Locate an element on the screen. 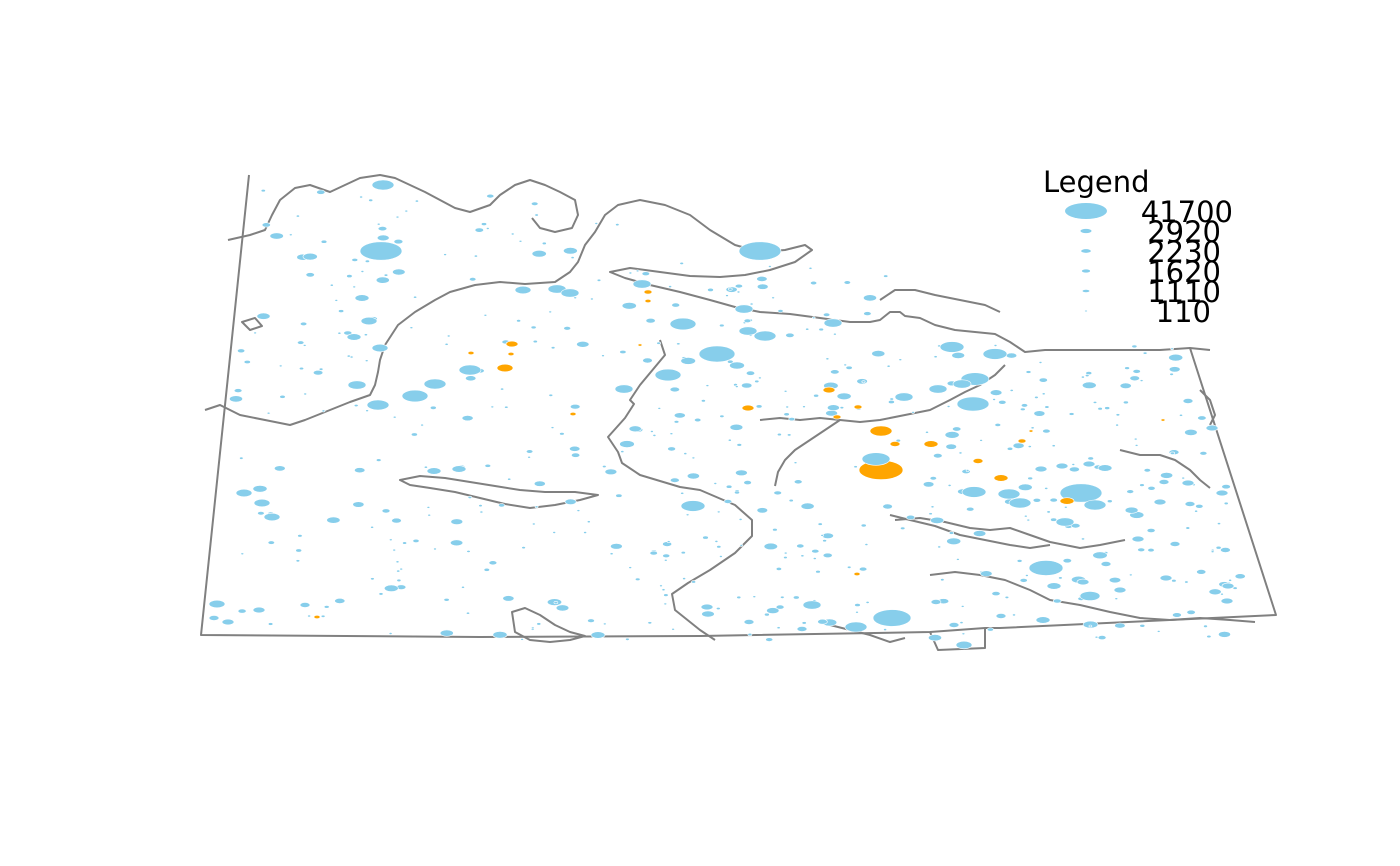  legend-label: 110 is located at coordinates (1183, 312).